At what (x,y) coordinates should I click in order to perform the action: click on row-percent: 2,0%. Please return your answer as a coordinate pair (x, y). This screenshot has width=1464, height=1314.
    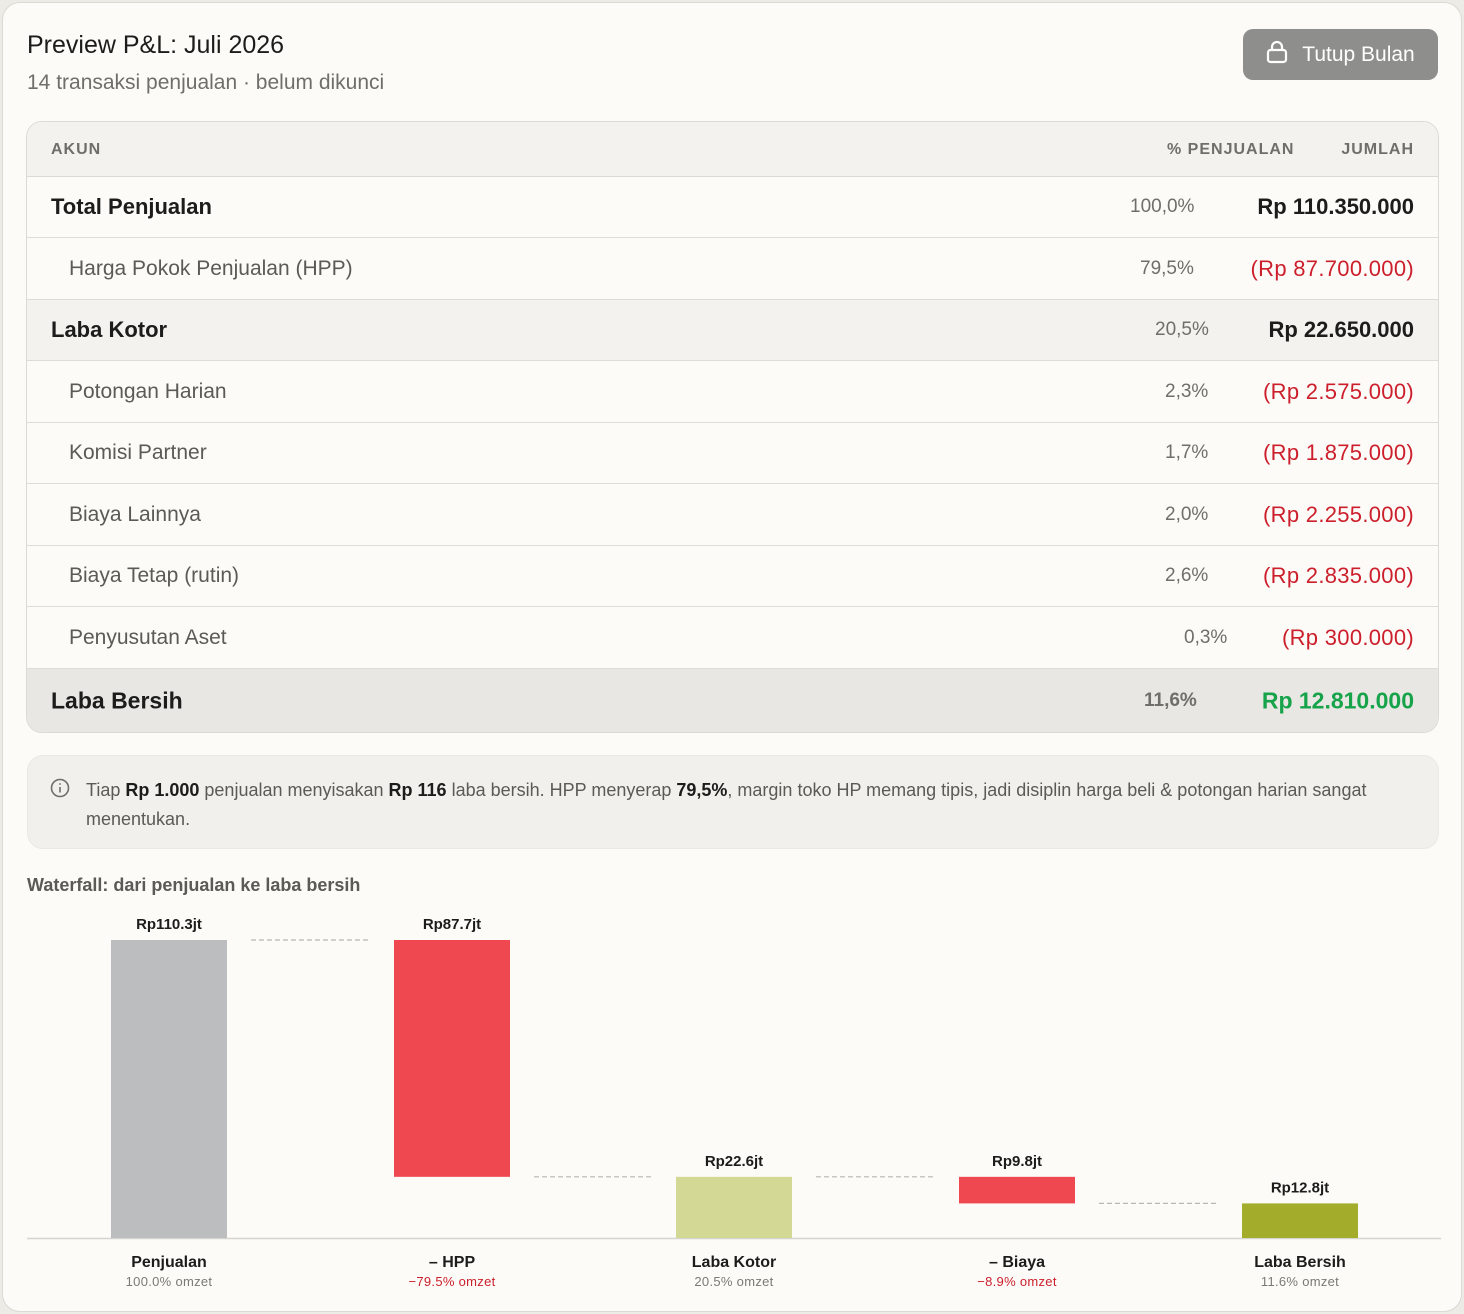
    Looking at the image, I should click on (1187, 514).